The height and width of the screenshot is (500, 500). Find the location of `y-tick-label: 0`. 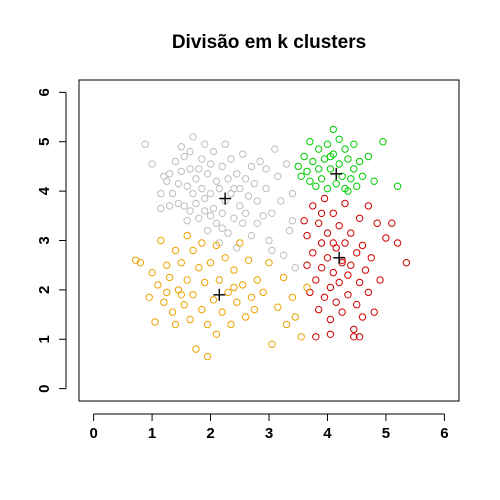

y-tick-label: 0 is located at coordinates (44, 388).